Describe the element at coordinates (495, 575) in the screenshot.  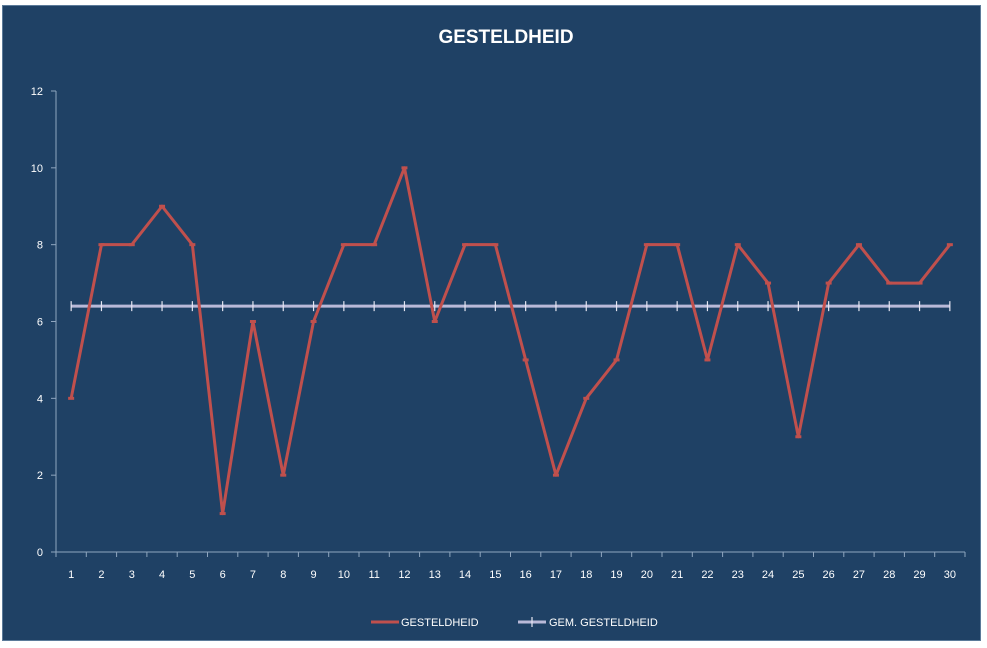
I see `x-tick-label: 15` at that location.